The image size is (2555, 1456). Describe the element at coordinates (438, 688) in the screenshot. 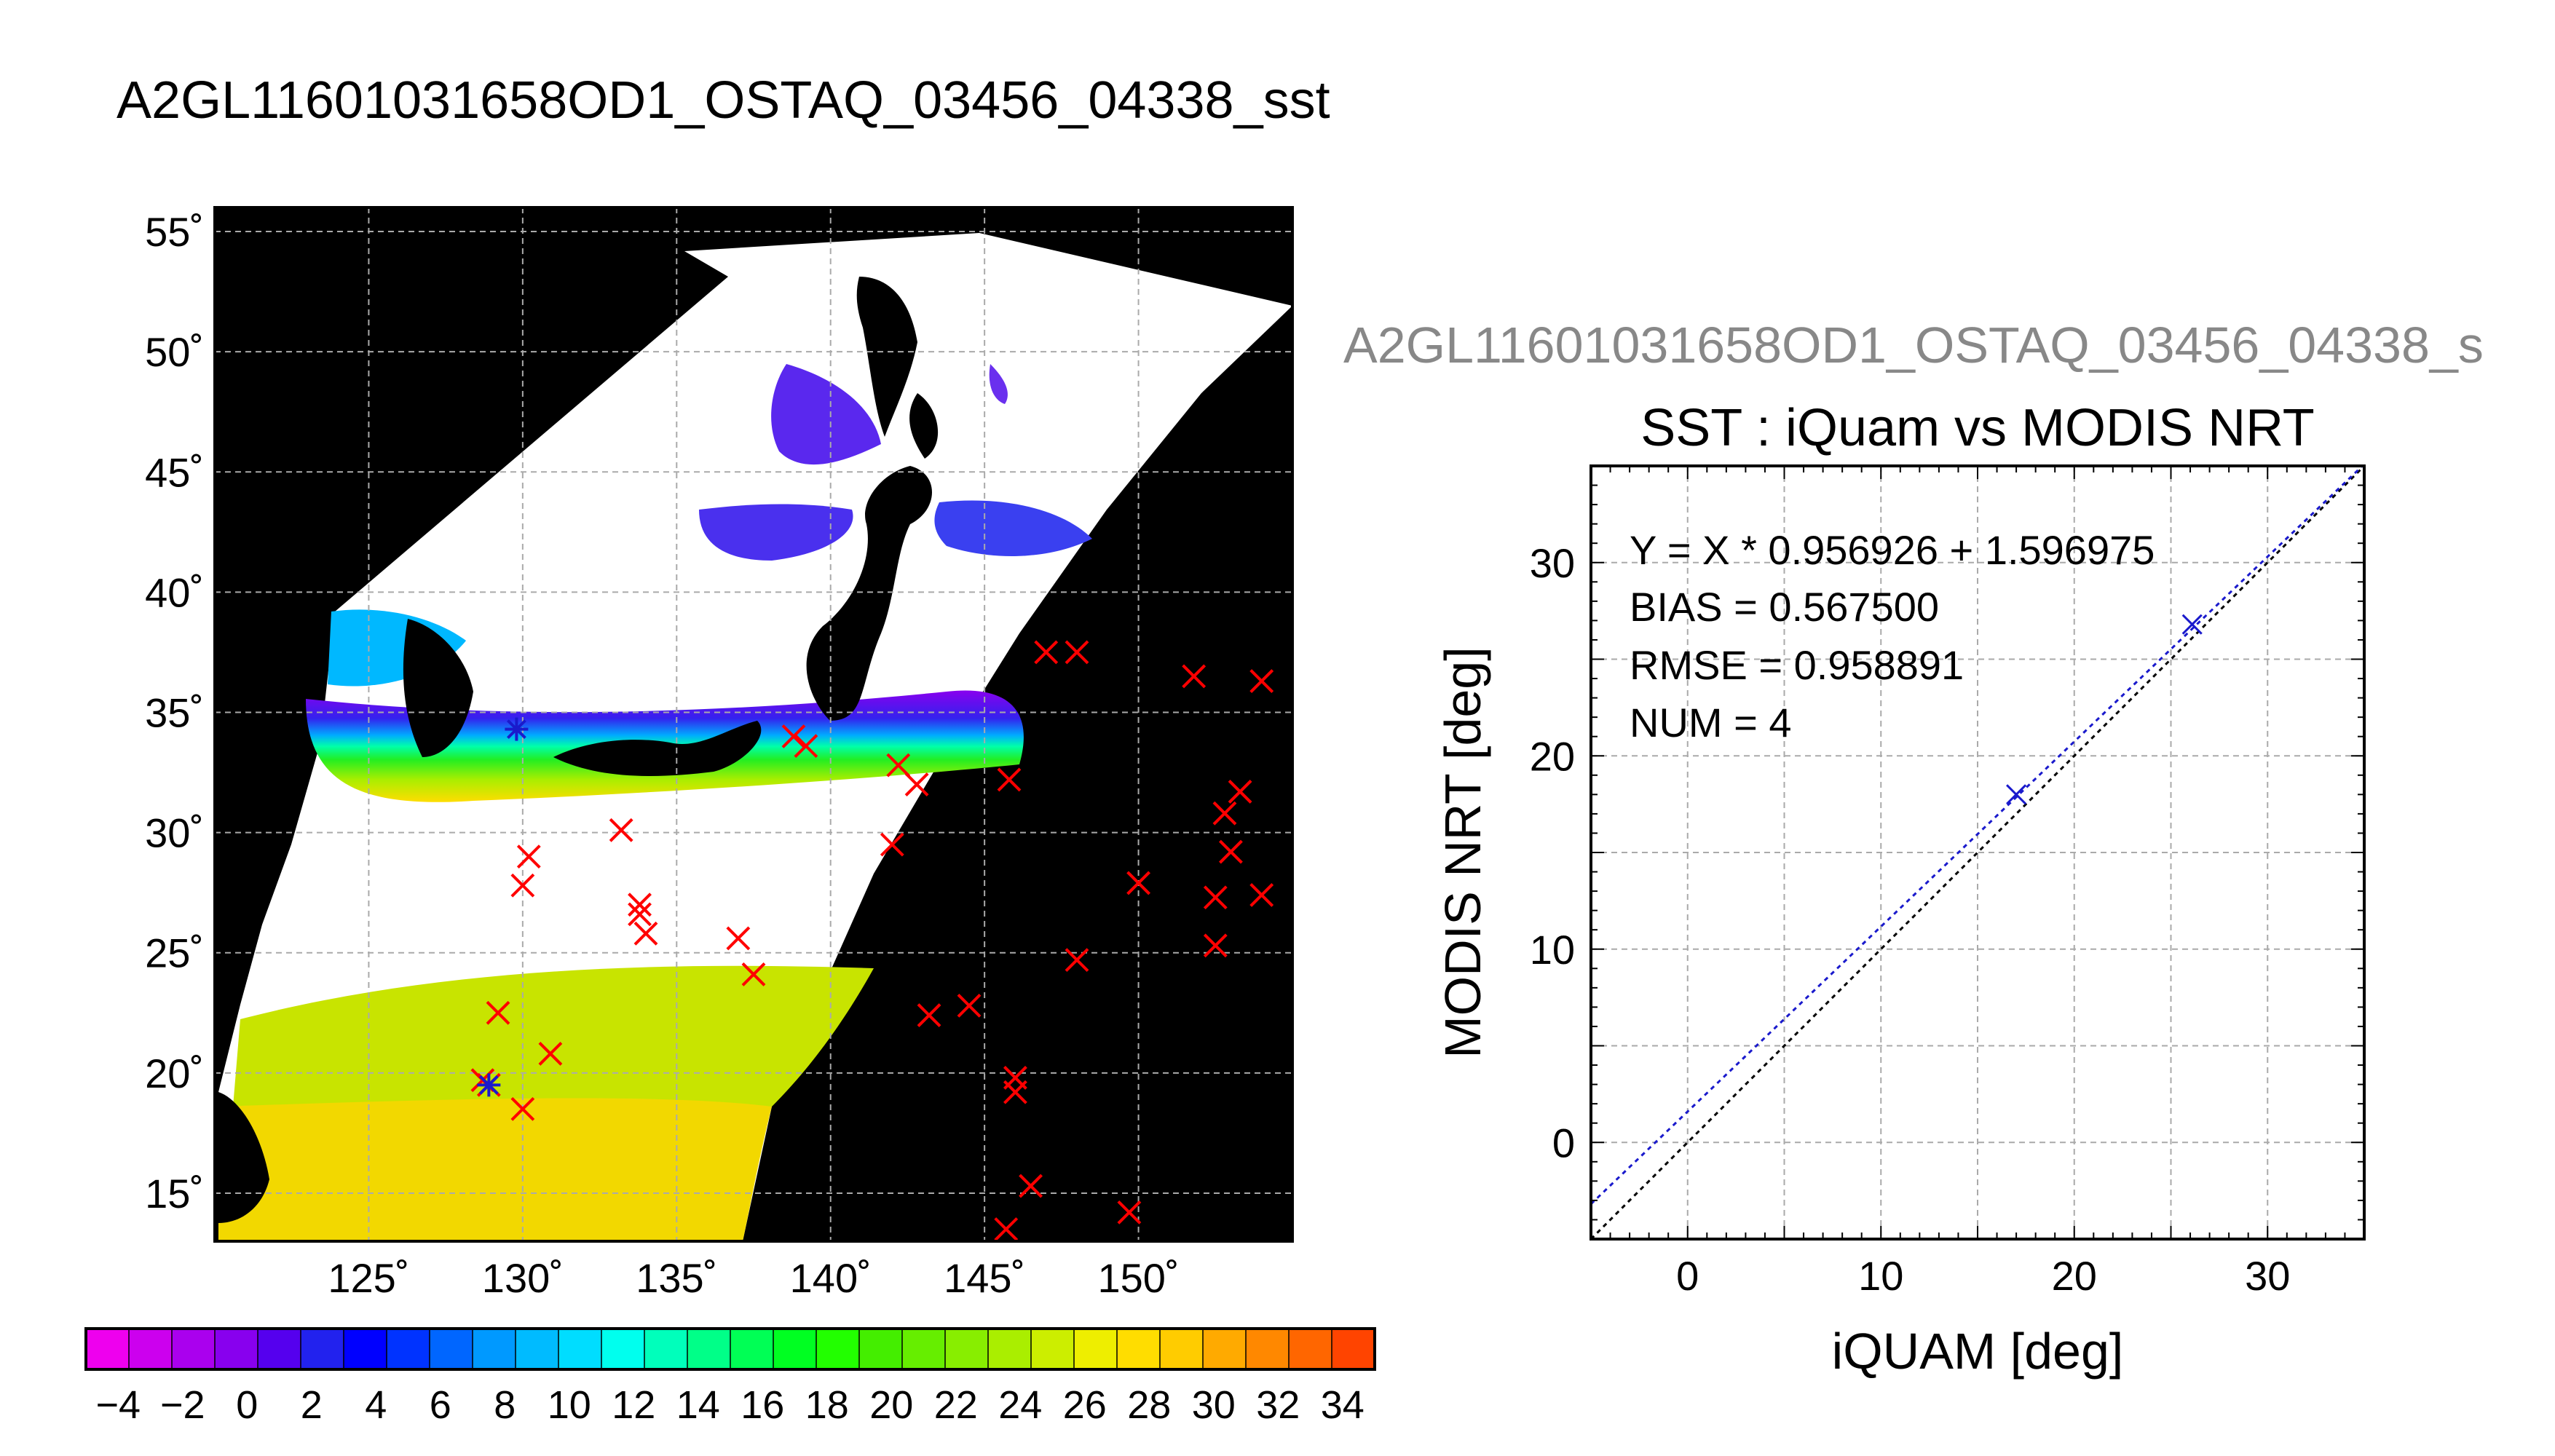

I see `land-korea` at that location.